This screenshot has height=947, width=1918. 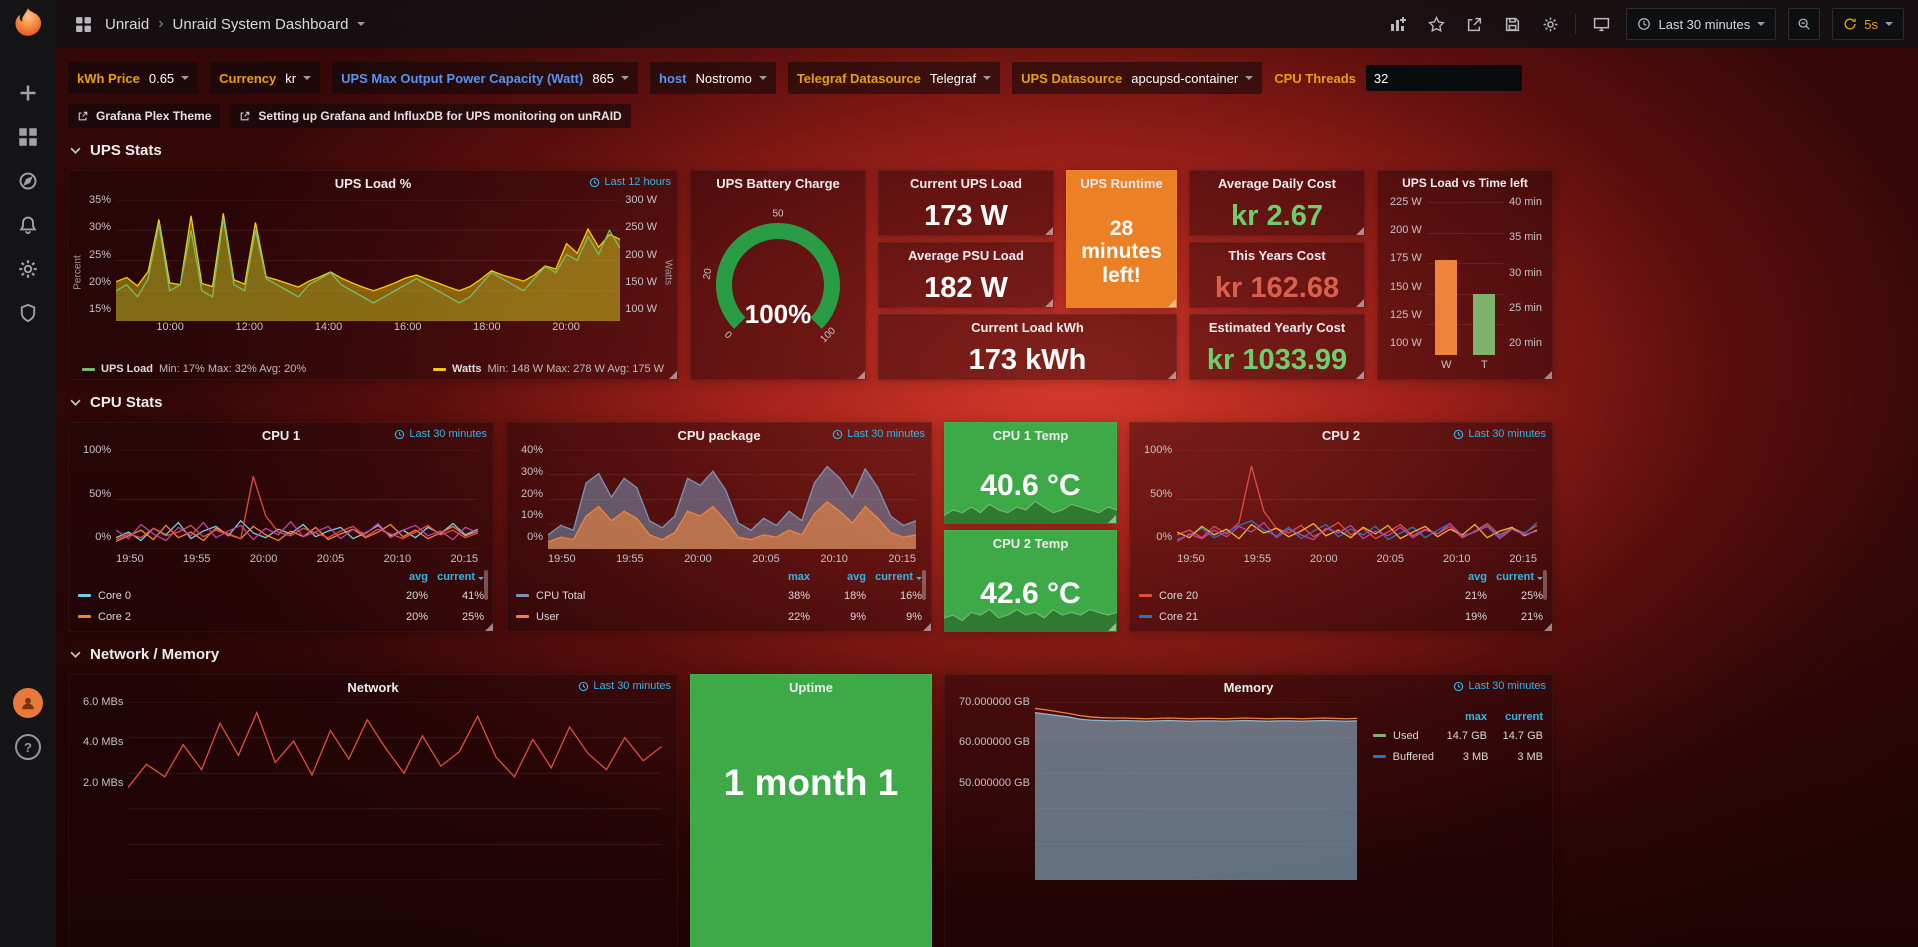 What do you see at coordinates (28, 93) in the screenshot?
I see `plus-icon` at bounding box center [28, 93].